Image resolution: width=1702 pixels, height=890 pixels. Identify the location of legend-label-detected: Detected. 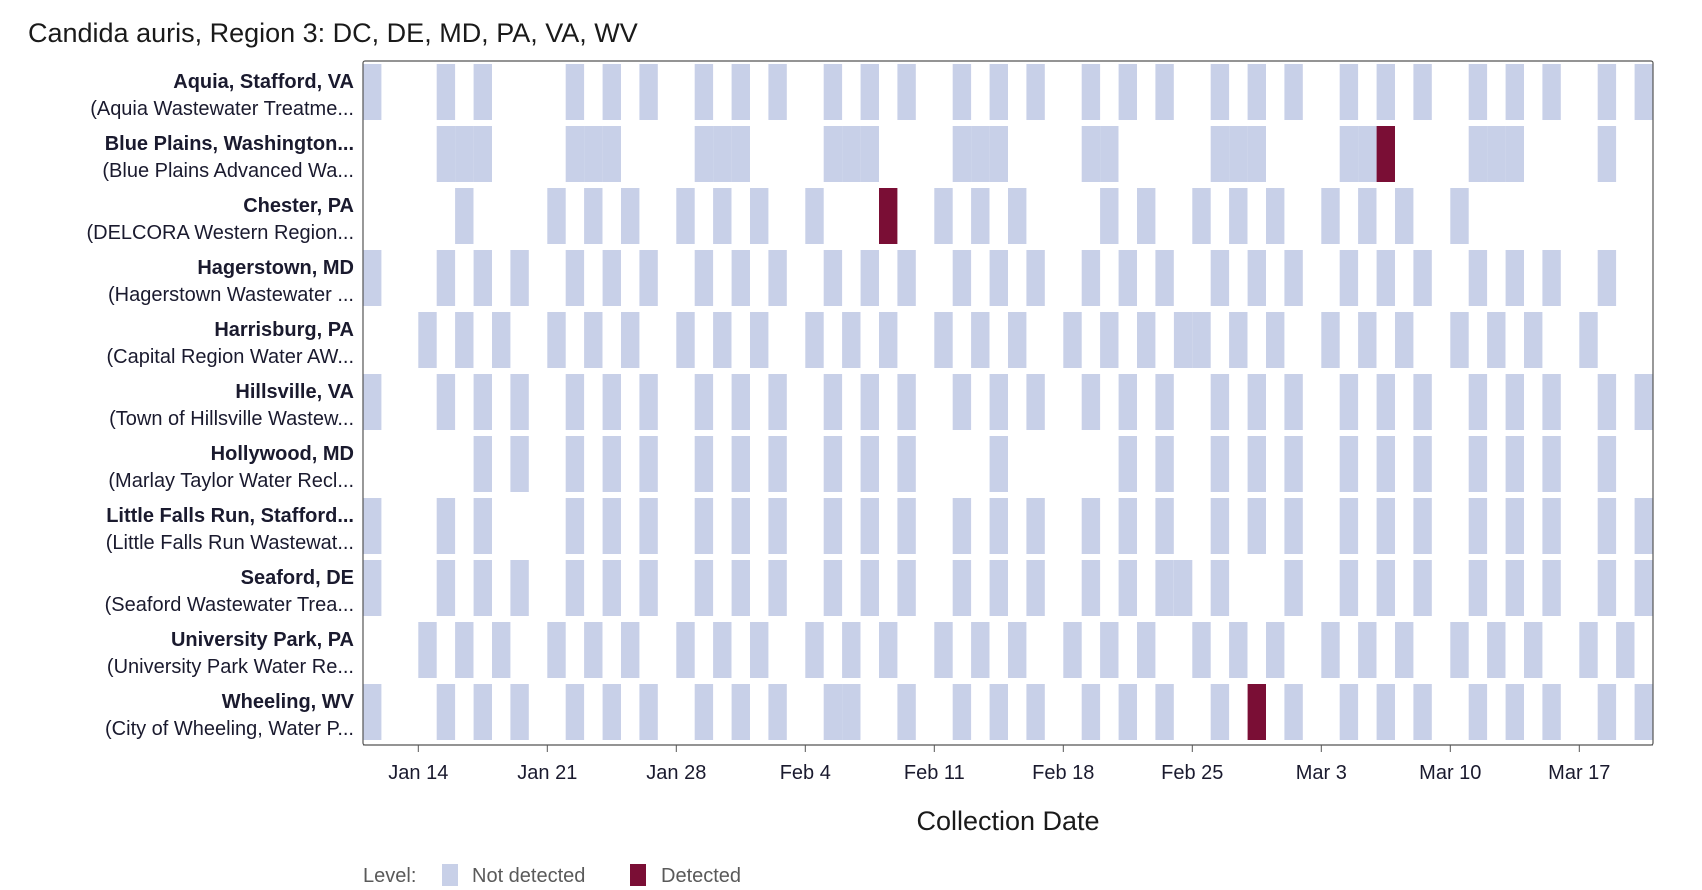
(701, 876).